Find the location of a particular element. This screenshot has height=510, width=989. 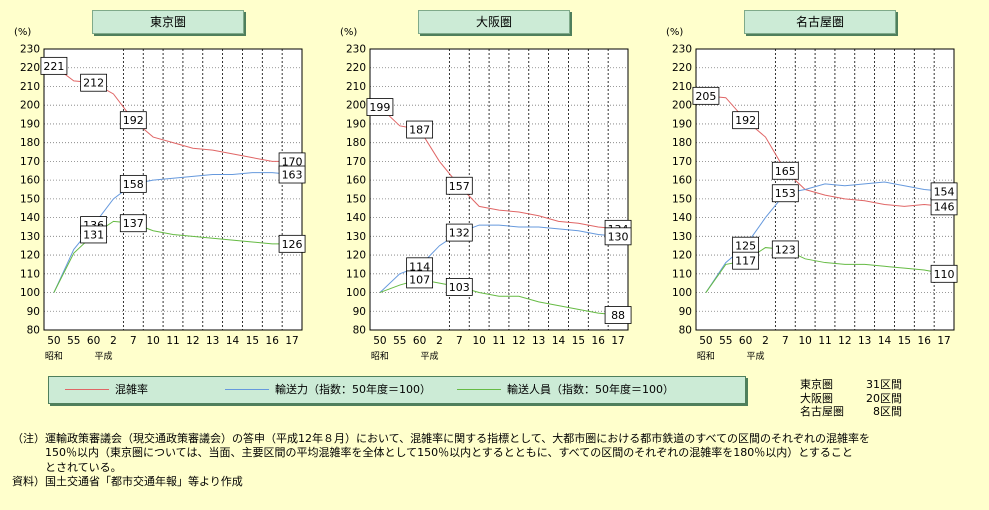

panel-title-osaka: 大阪圏 is located at coordinates (494, 22).